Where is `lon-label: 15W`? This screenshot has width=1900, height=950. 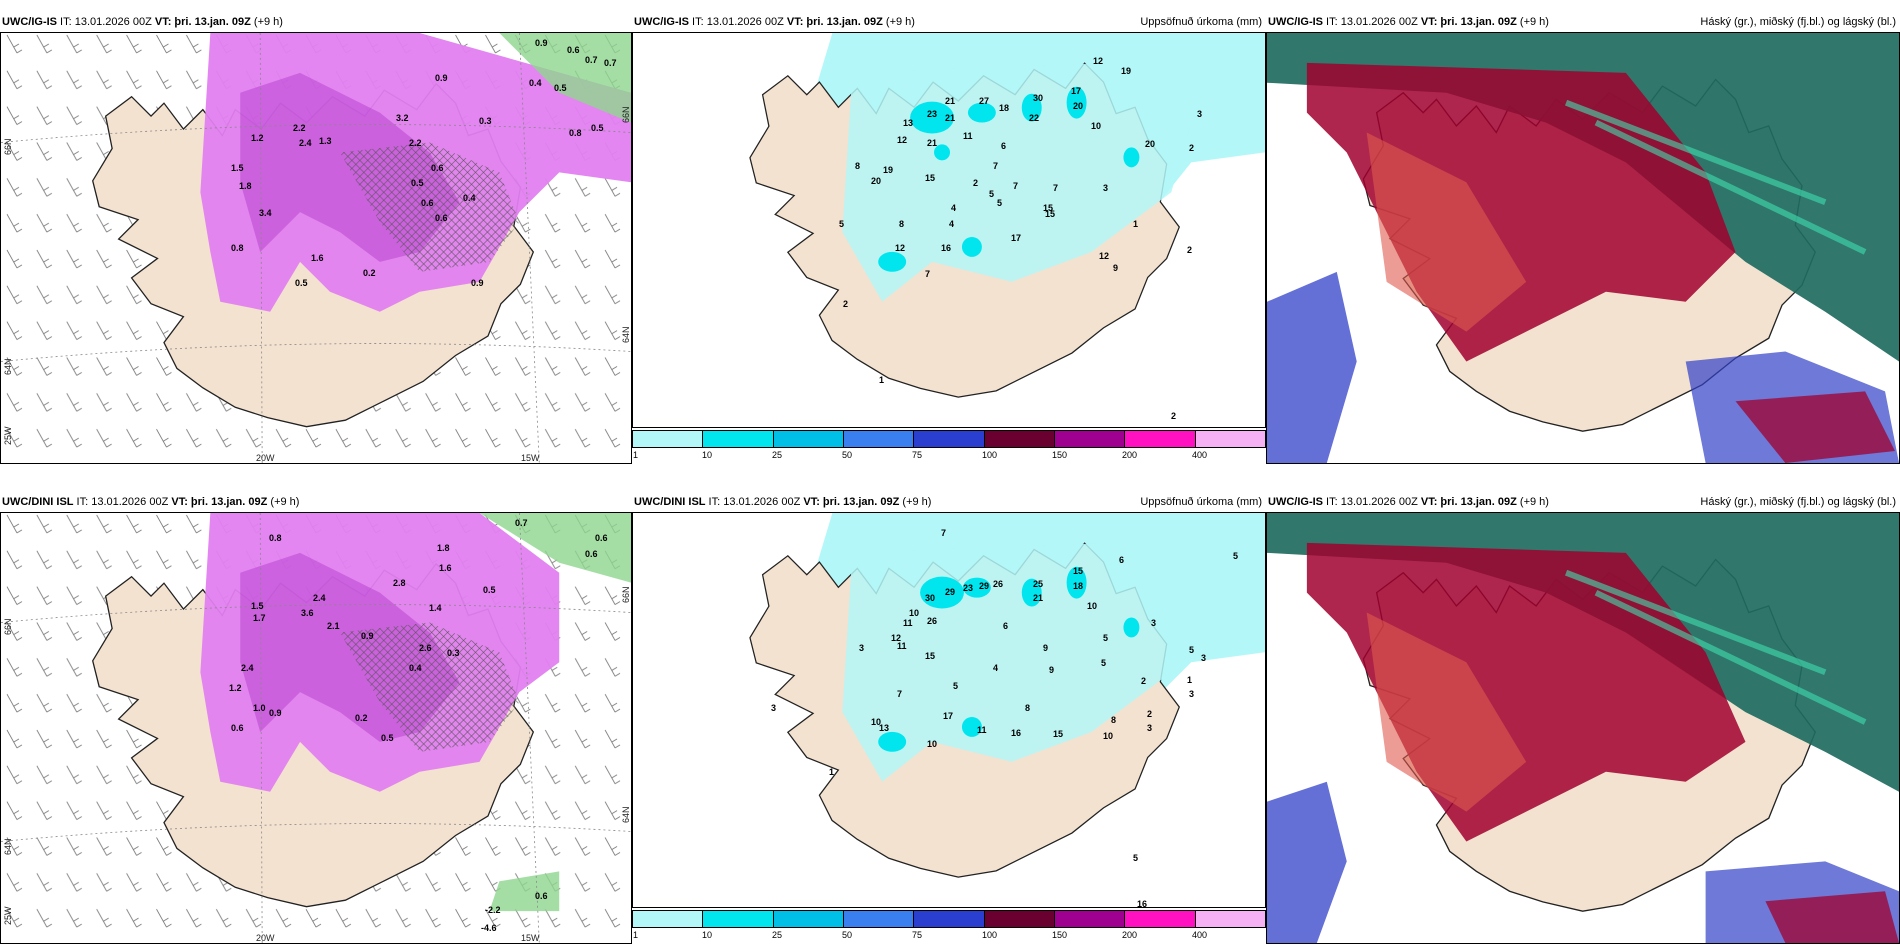
lon-label: 15W is located at coordinates (530, 458).